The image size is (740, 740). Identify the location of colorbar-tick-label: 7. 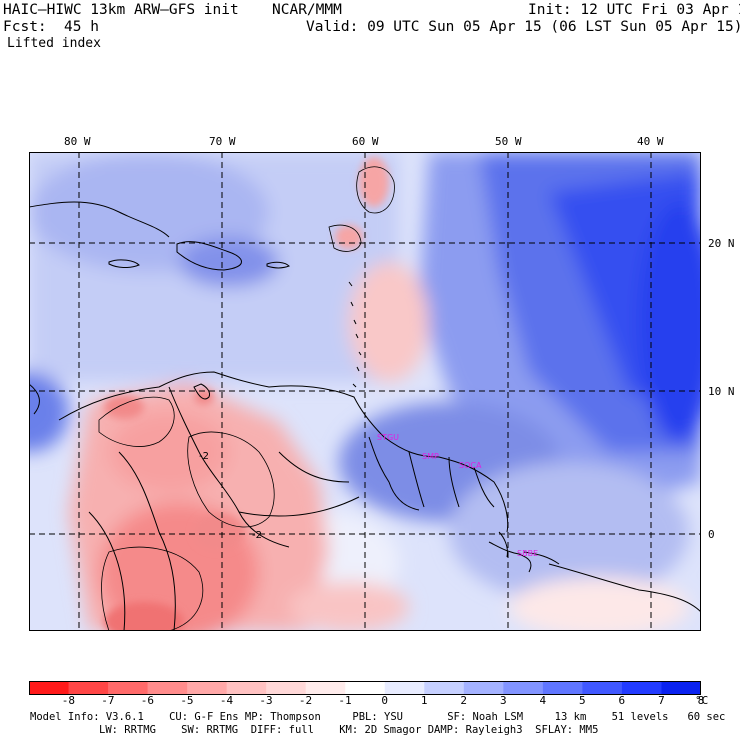
(661, 700).